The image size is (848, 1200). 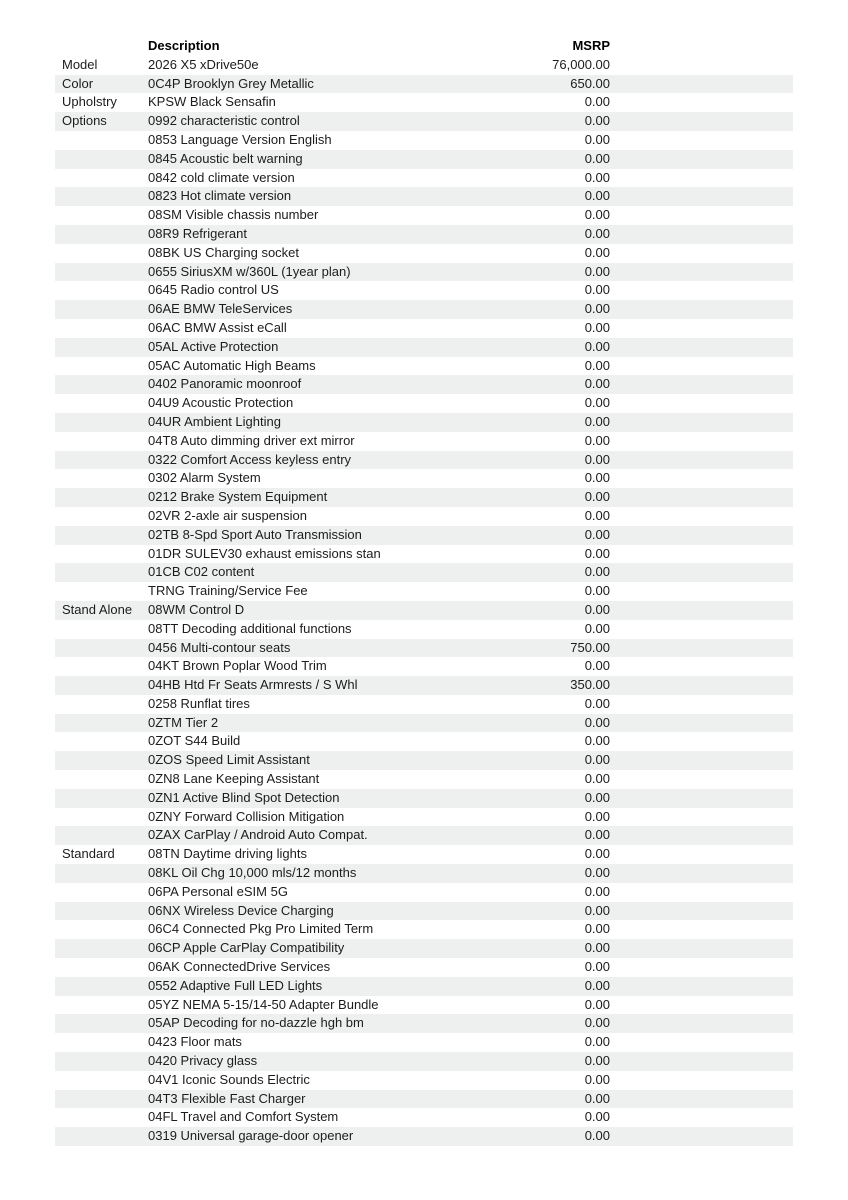 What do you see at coordinates (240, 139) in the screenshot?
I see `description-cell: 0853 Language Version English` at bounding box center [240, 139].